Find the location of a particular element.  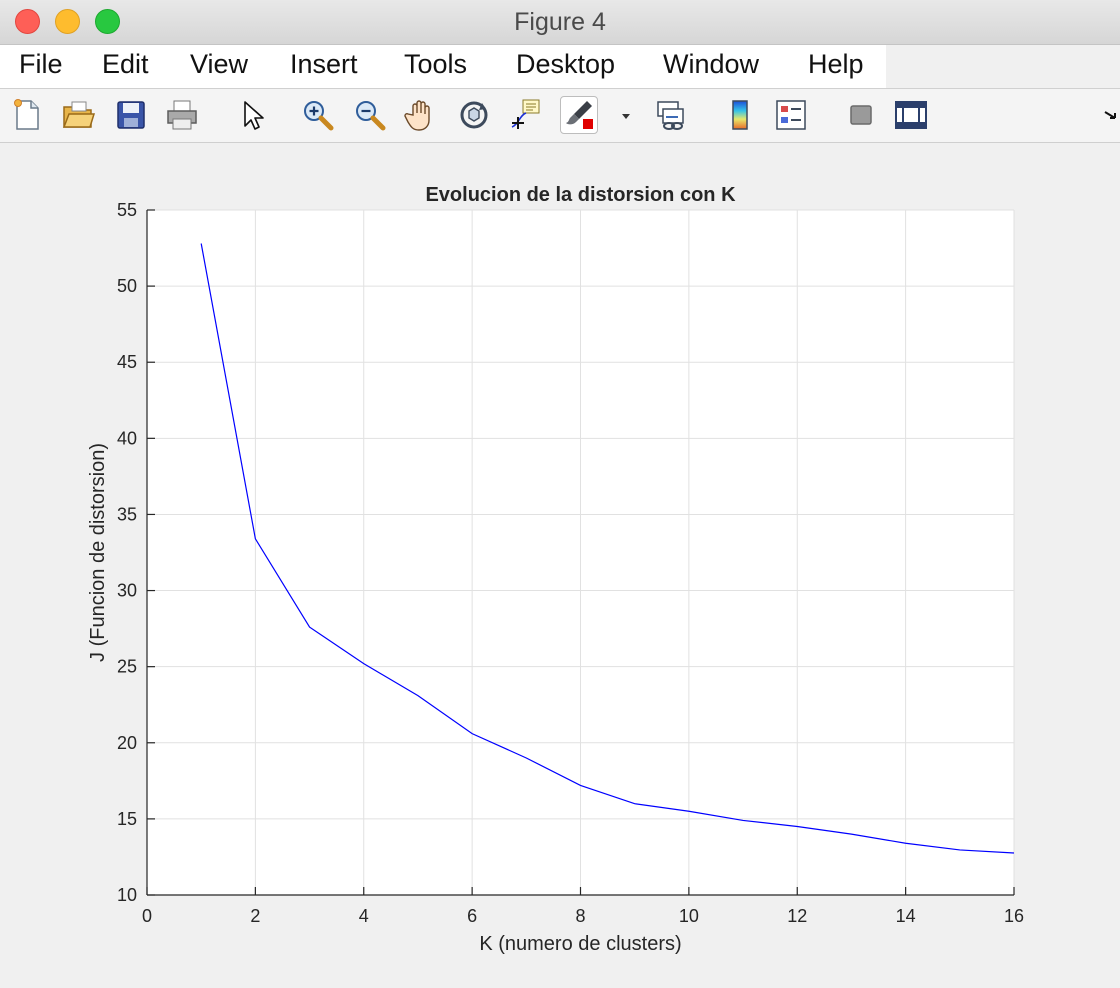

edit-plot-cursor-icon is located at coordinates (253, 115).